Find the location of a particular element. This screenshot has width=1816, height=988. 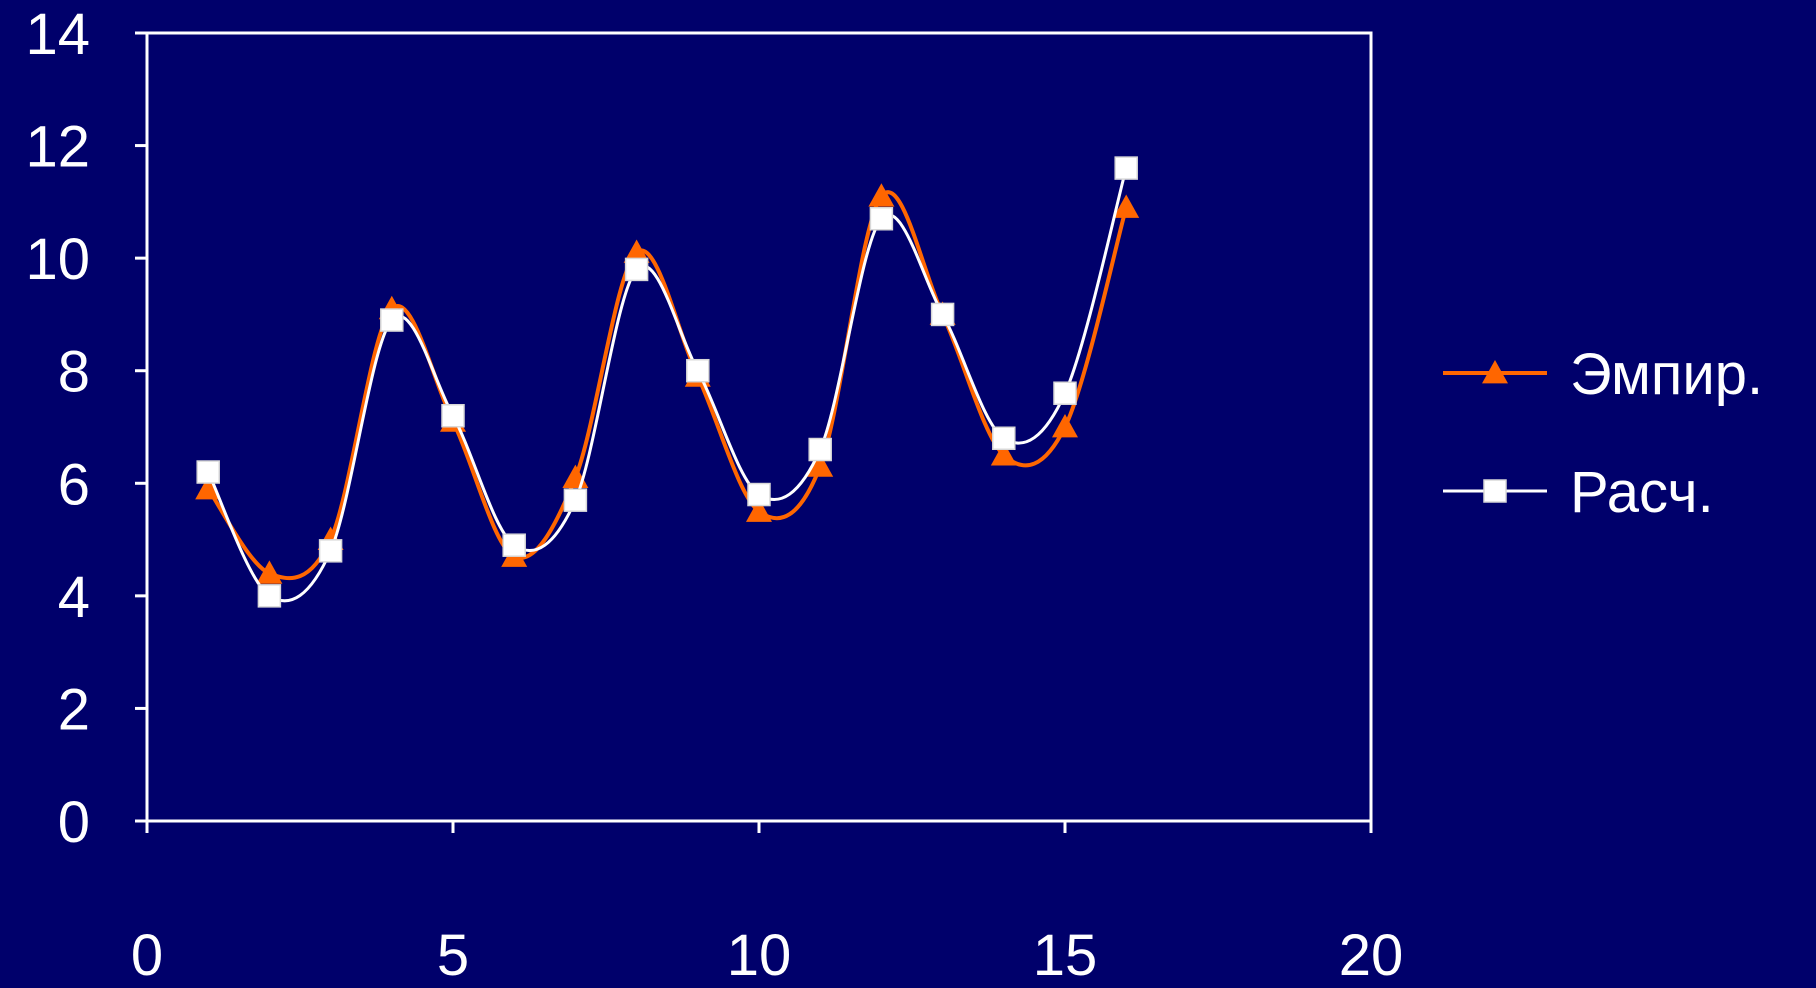

legend-item: Эмпир. is located at coordinates (1603, 374).